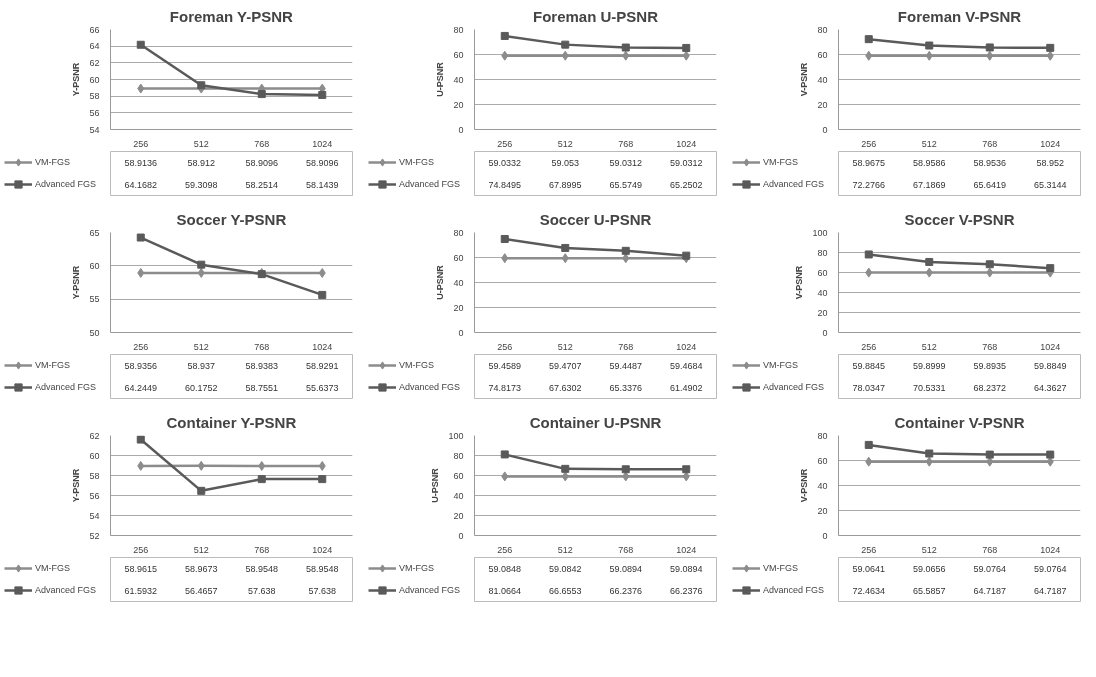 Image resolution: width=1096 pixels, height=677 pixels. I want to click on data-label: 67.6302, so click(565, 387).